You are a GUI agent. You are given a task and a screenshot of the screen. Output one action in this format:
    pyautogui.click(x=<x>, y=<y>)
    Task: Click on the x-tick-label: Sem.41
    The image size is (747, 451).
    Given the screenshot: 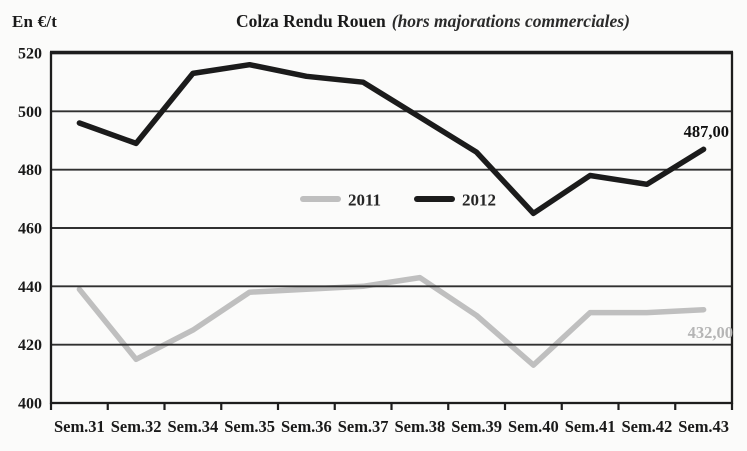 What is the action you would take?
    pyautogui.click(x=590, y=426)
    